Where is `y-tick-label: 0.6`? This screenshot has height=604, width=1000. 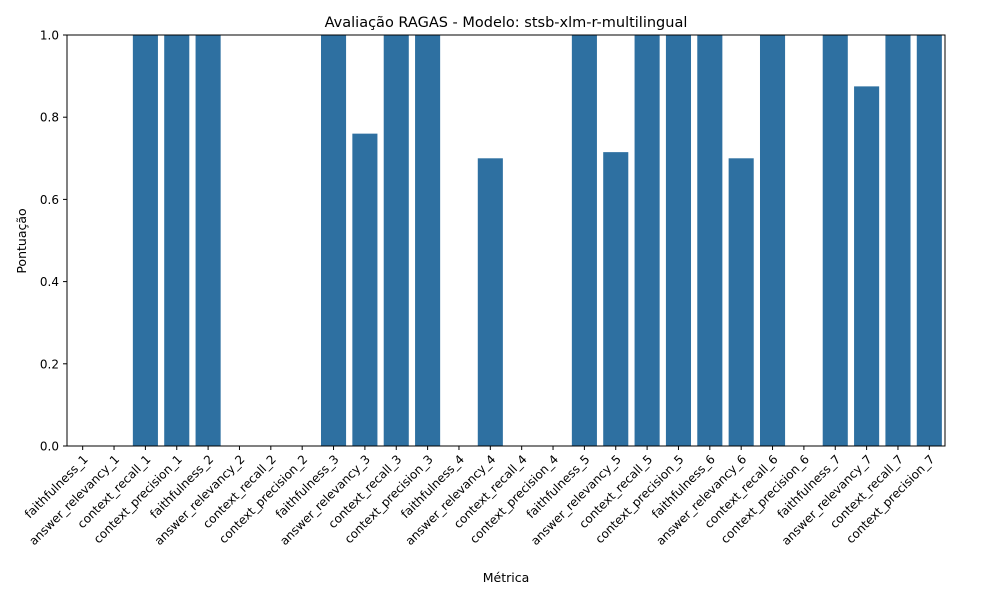
y-tick-label: 0.6 is located at coordinates (49, 200).